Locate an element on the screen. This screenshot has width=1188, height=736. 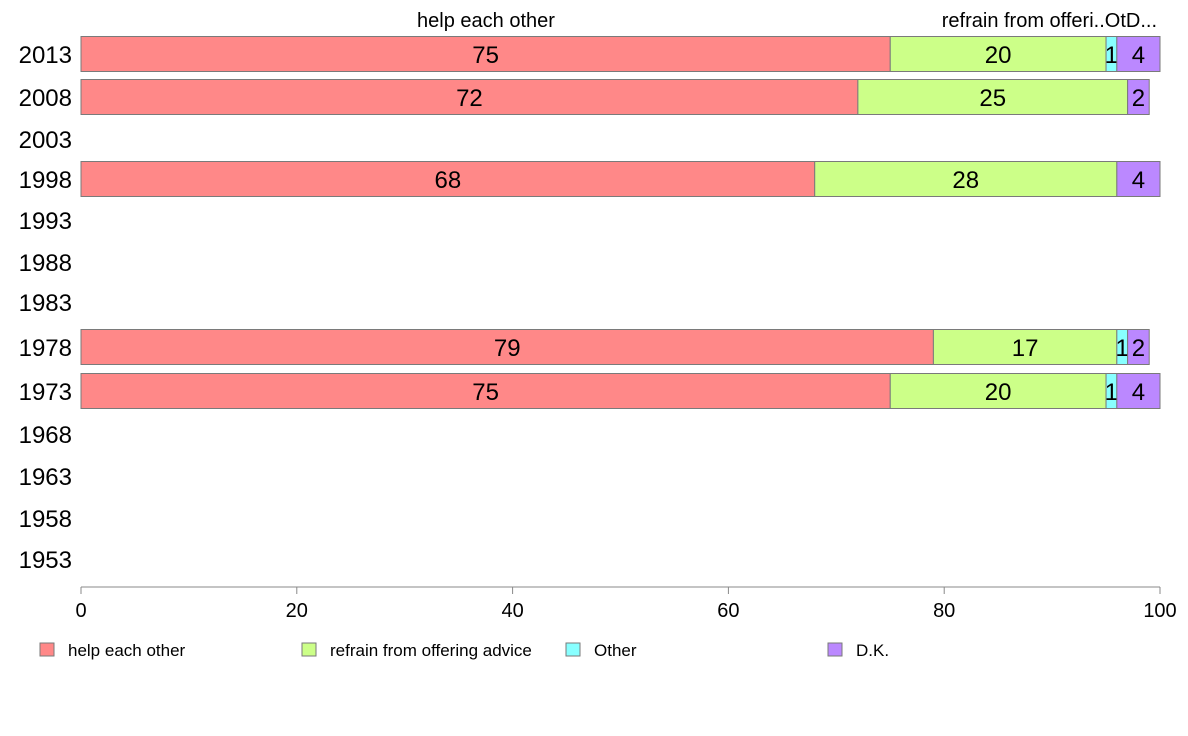
bar-value-label-2008-s3: 2 is located at coordinates (1138, 98).